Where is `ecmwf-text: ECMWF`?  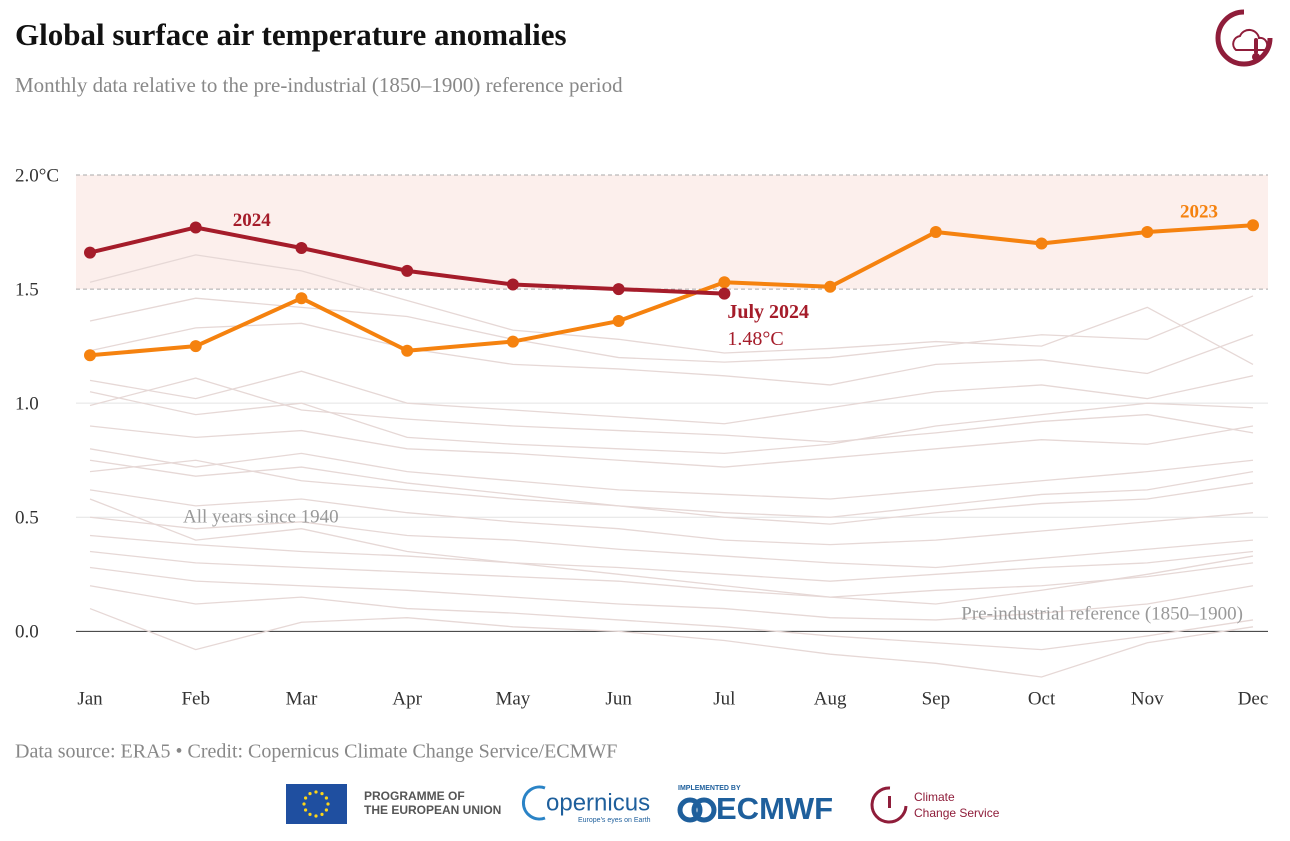
ecmwf-text: ECMWF is located at coordinates (774, 808).